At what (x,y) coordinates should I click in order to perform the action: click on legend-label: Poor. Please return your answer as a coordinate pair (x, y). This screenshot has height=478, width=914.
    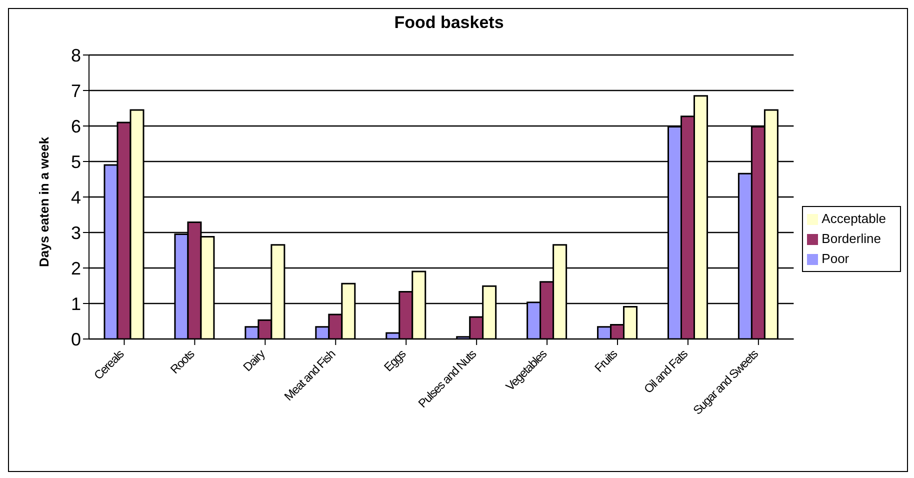
    Looking at the image, I should click on (836, 258).